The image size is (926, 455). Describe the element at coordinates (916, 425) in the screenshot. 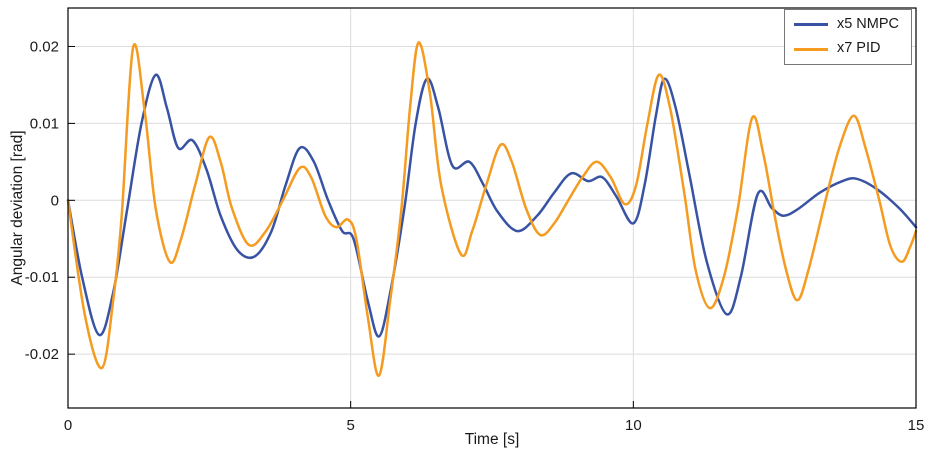

I see `x-tick-label: 15` at that location.